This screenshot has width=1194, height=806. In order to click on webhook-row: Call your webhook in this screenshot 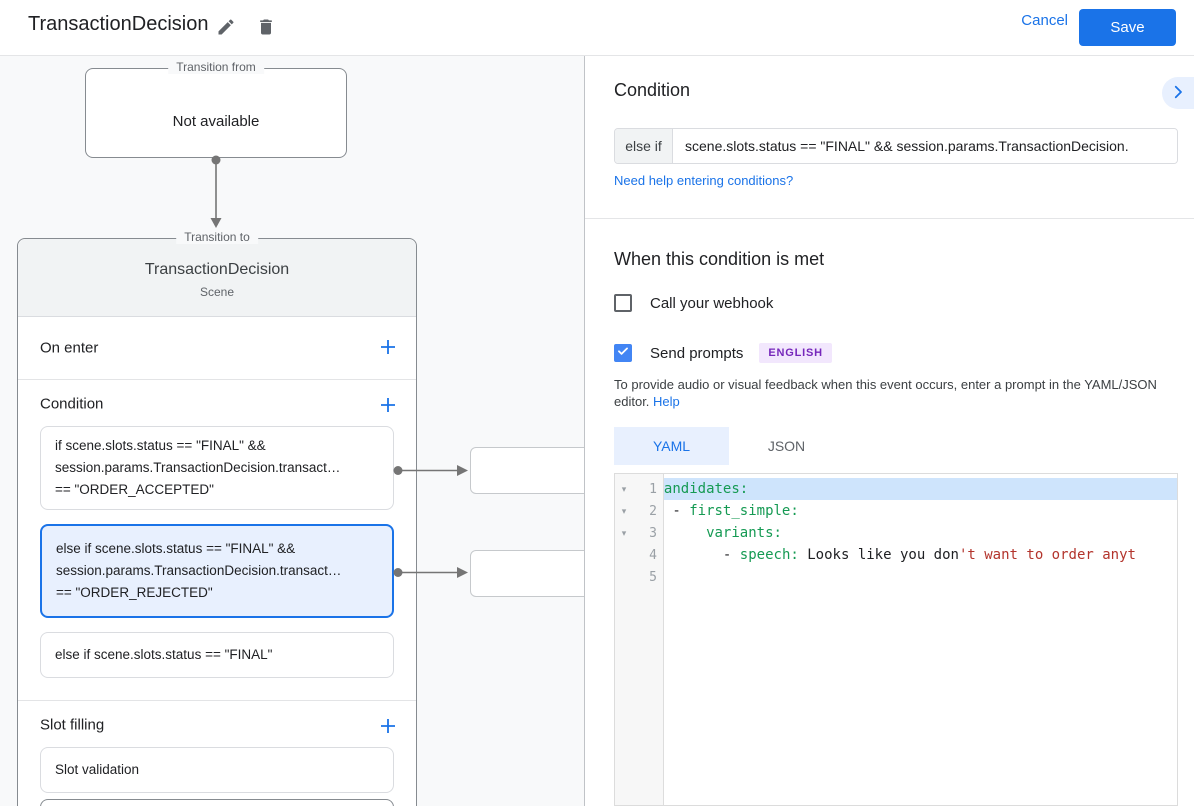, I will do `click(693, 303)`.